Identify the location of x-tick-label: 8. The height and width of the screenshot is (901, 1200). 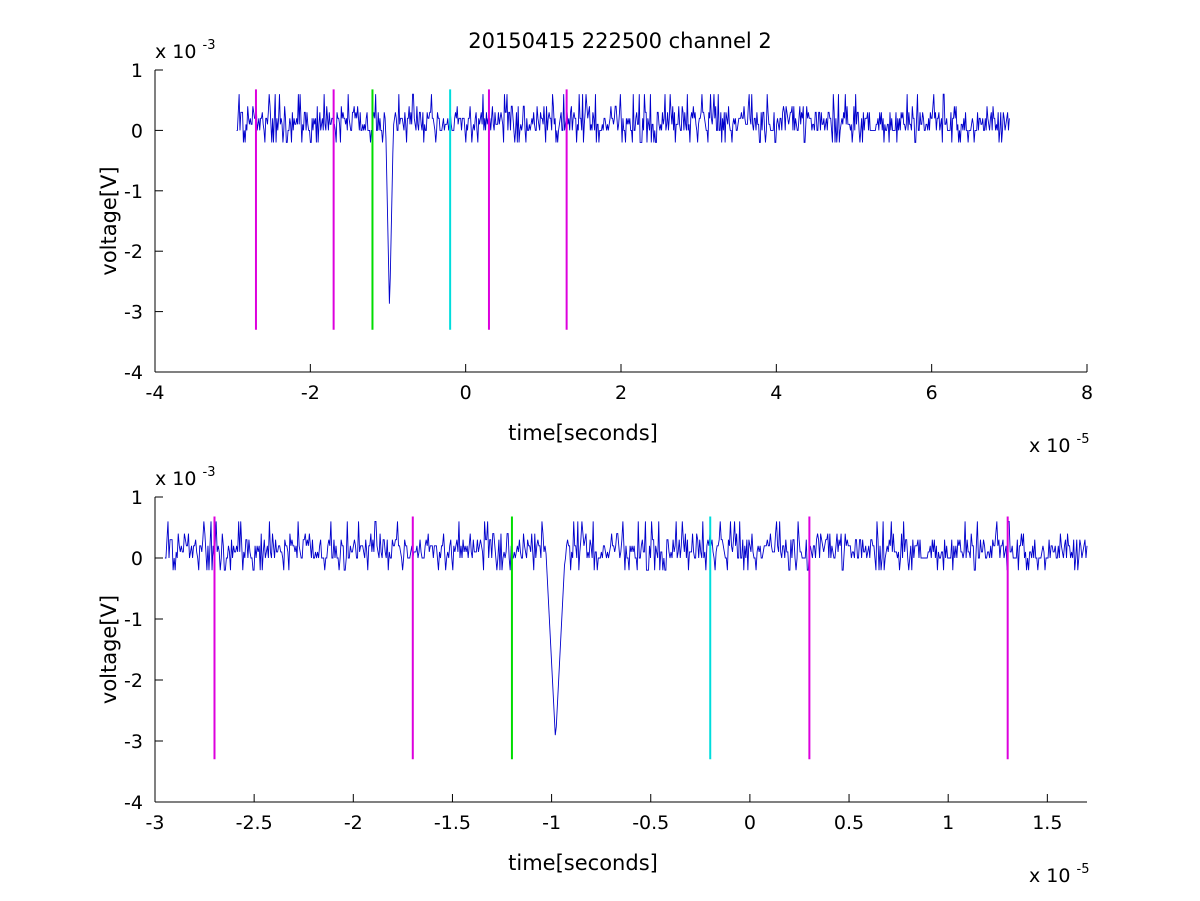
(1087, 393).